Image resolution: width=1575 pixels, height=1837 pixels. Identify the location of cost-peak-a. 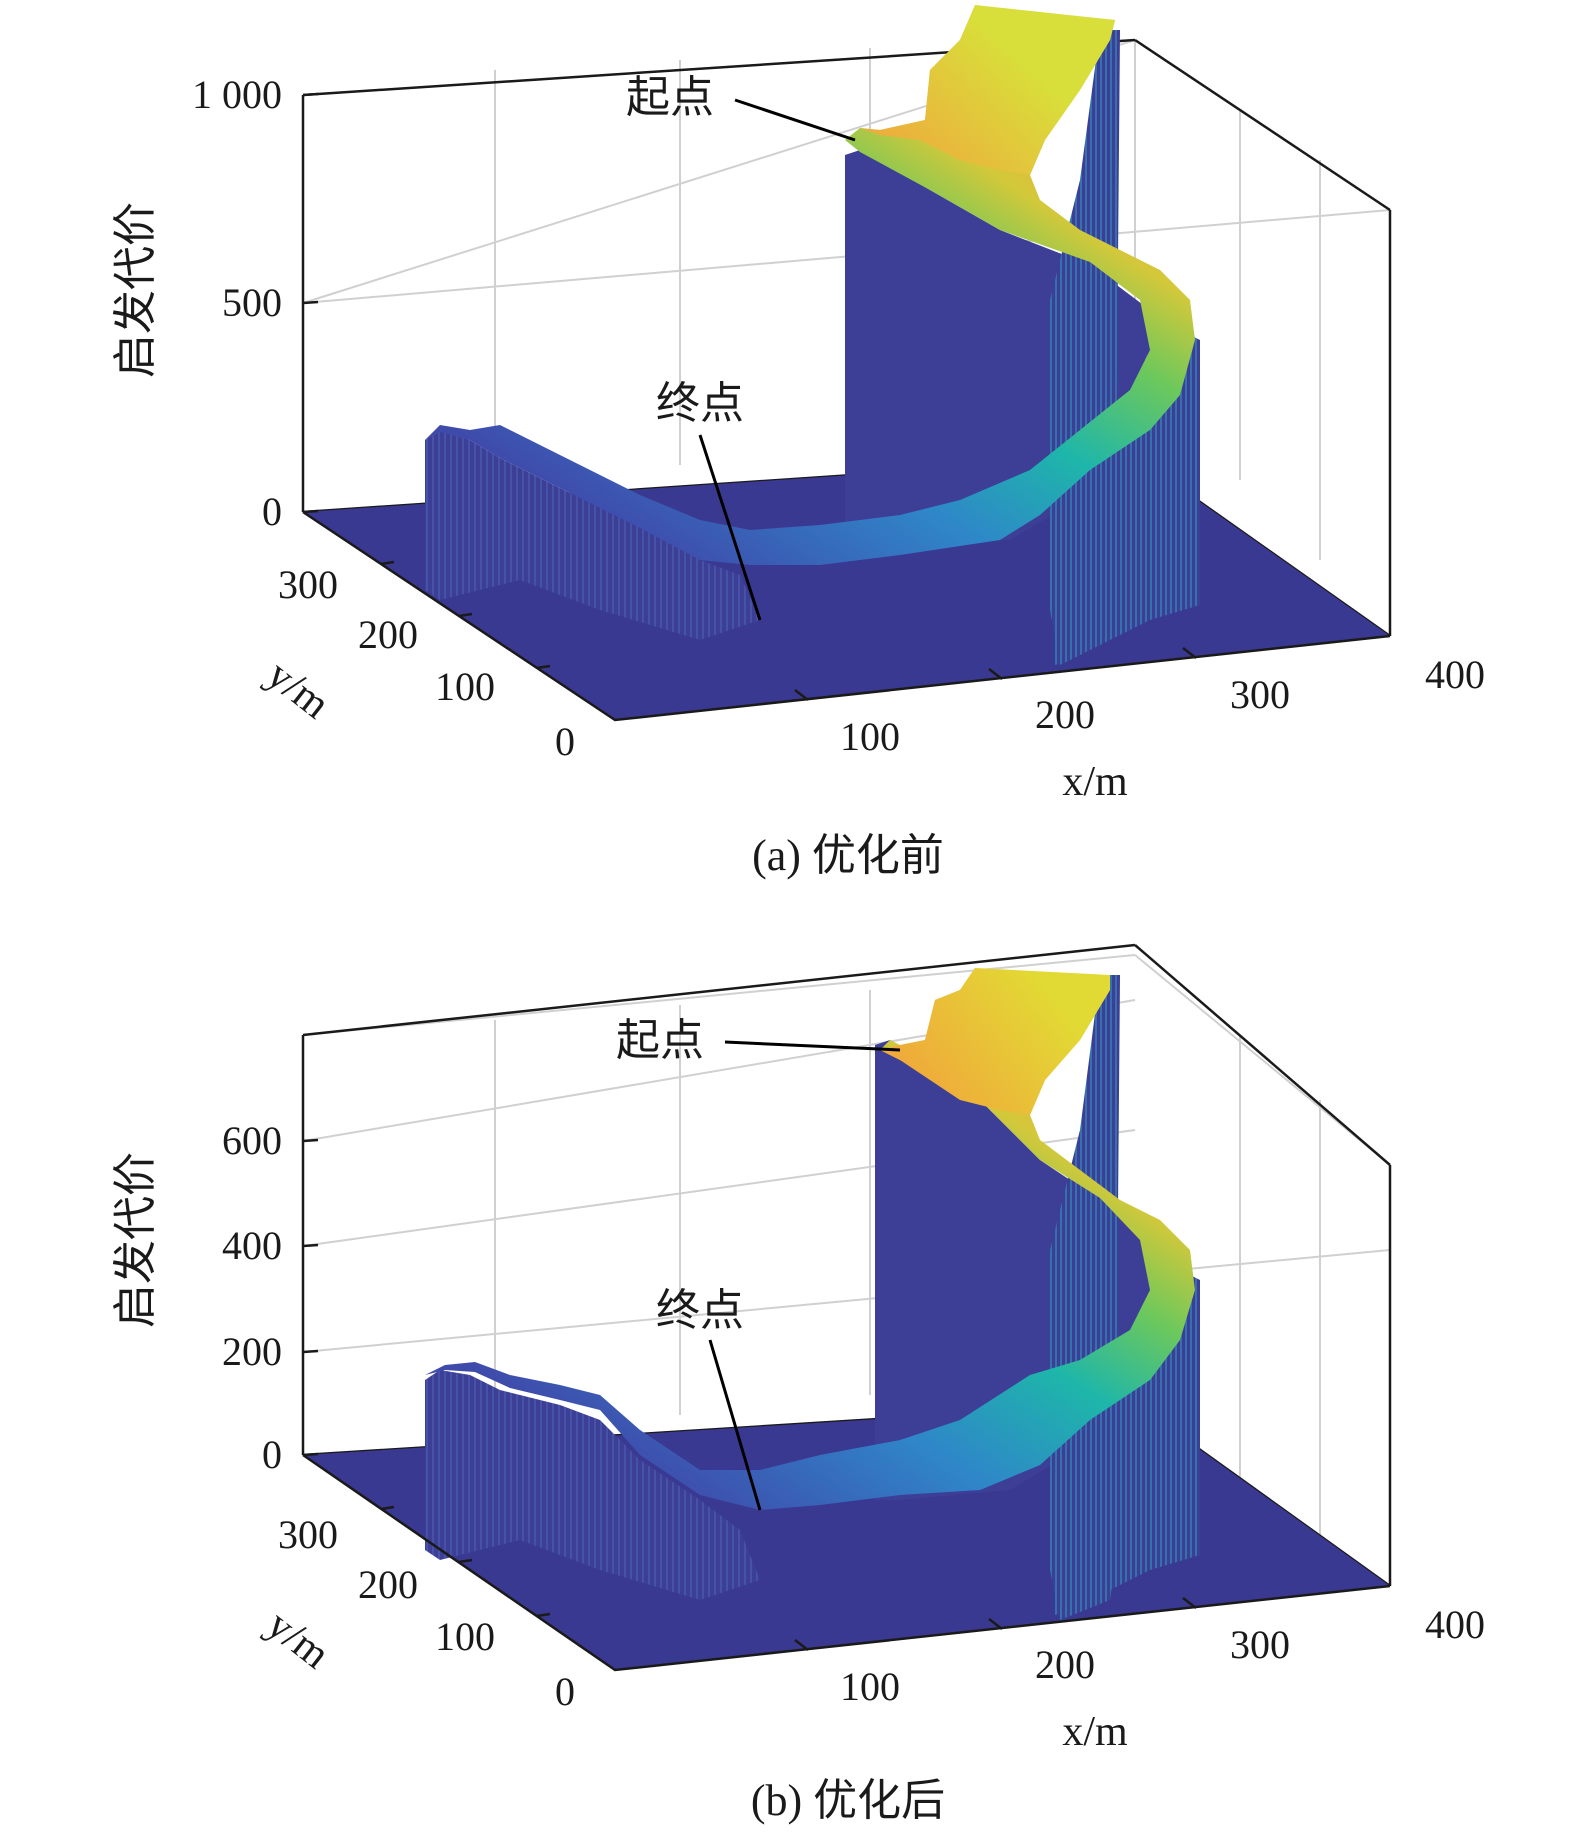
(987, 90).